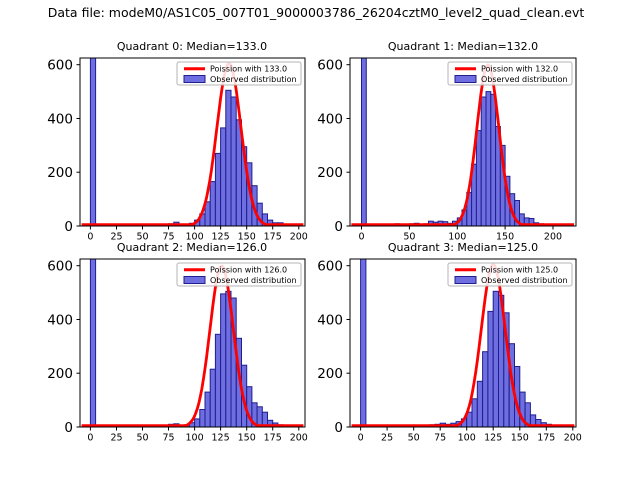 The image size is (640, 480). I want to click on legend-label-poisson: Poission with 133.0, so click(248, 69).